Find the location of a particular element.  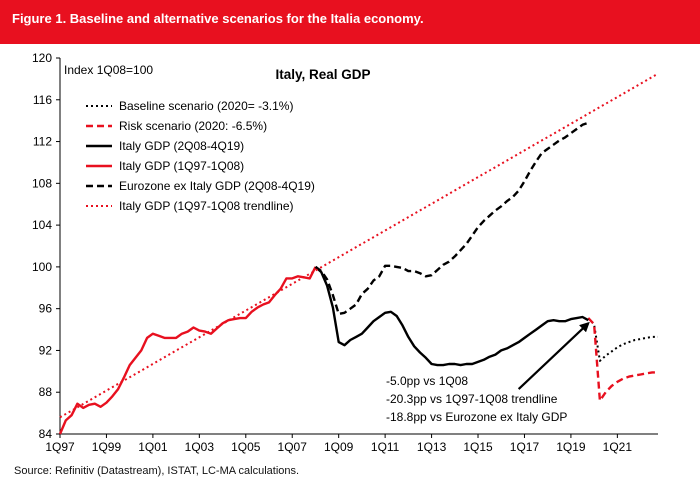

y-tick-label: 120 is located at coordinates (42, 58).